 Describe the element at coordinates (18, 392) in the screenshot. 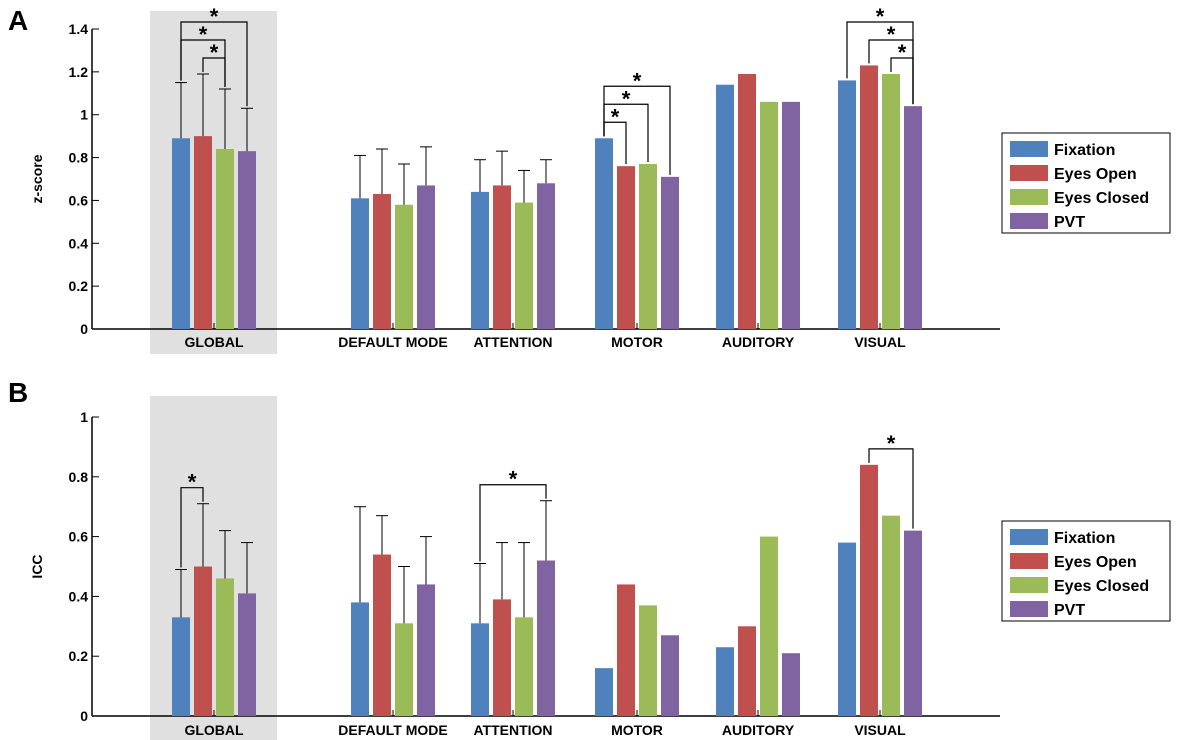

I see `panel-label: B` at that location.